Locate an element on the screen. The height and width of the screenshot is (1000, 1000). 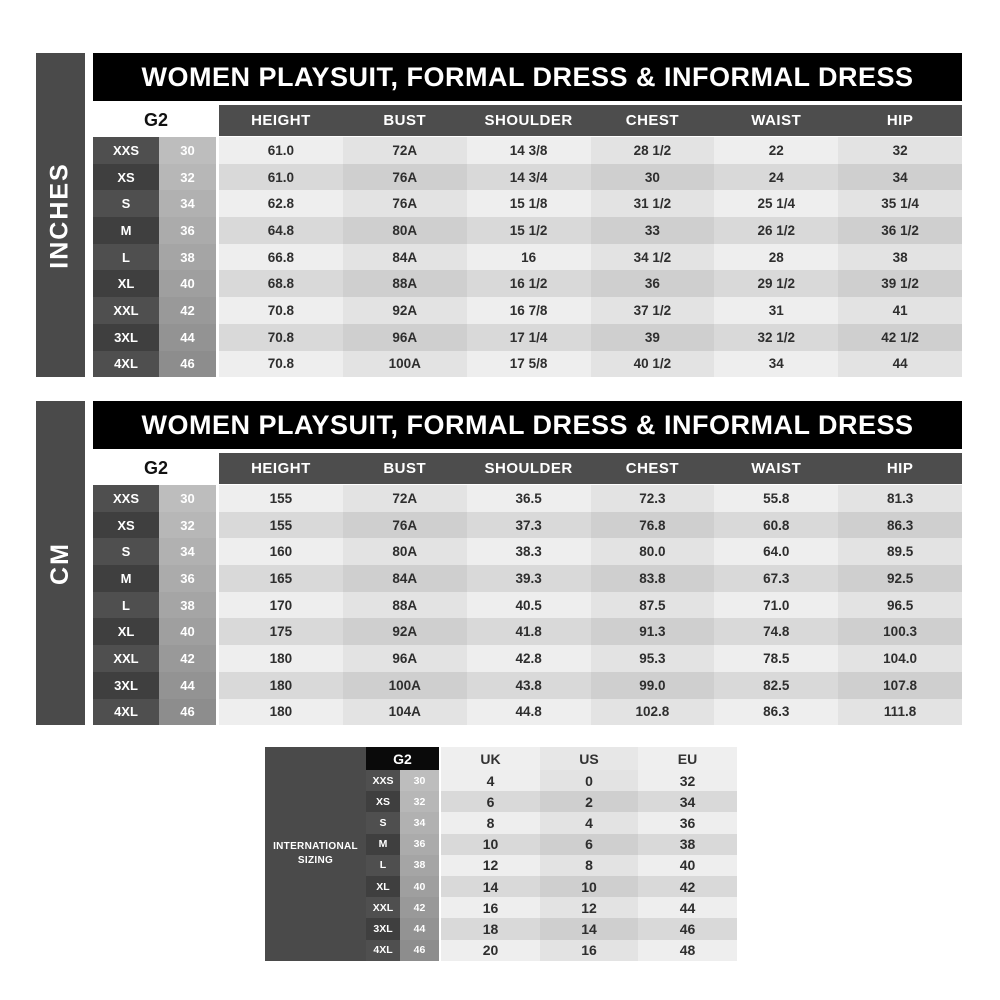
size-label-cell: 3XL is located at coordinates (126, 685).